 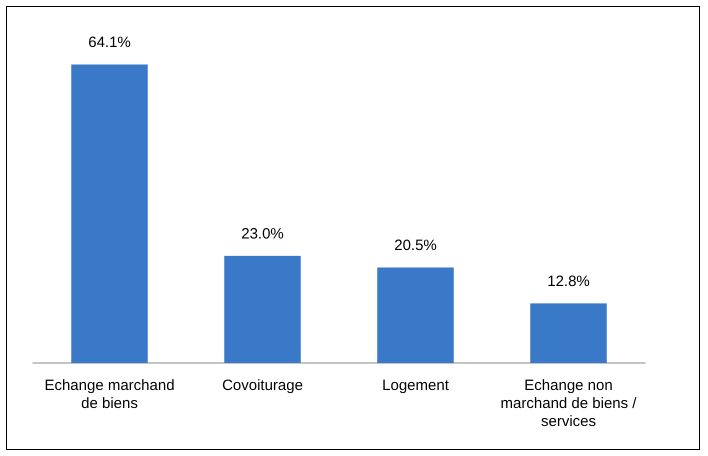 I want to click on data-label: 20.5%, so click(x=415, y=245).